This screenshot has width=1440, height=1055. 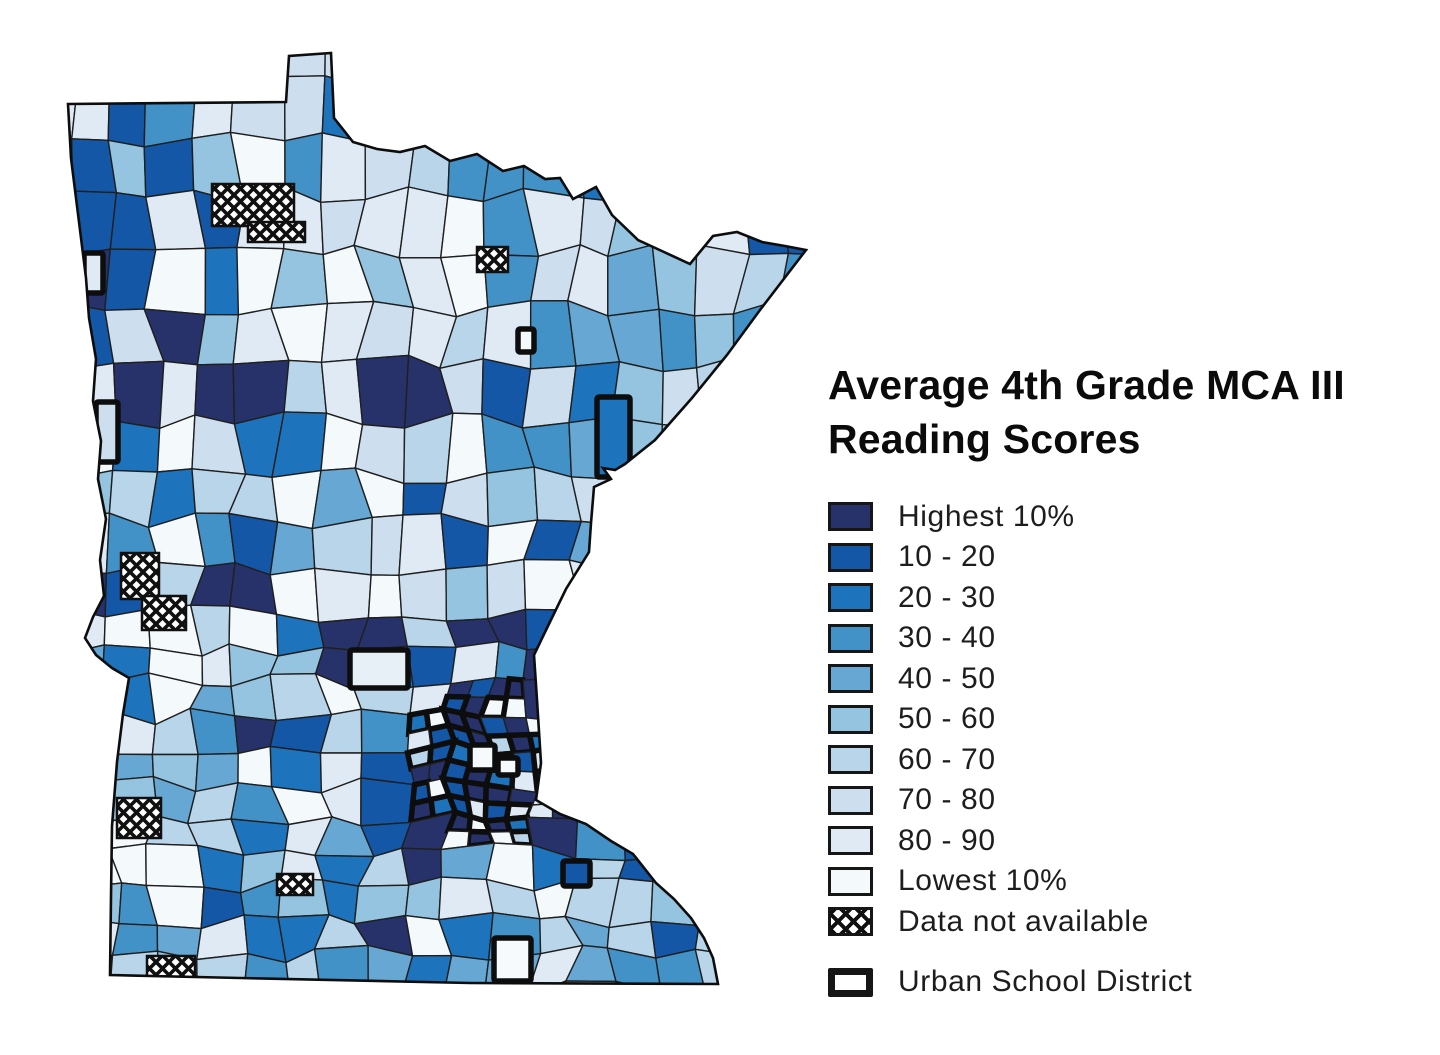 I want to click on legend-label: 40 - 50, so click(x=947, y=678).